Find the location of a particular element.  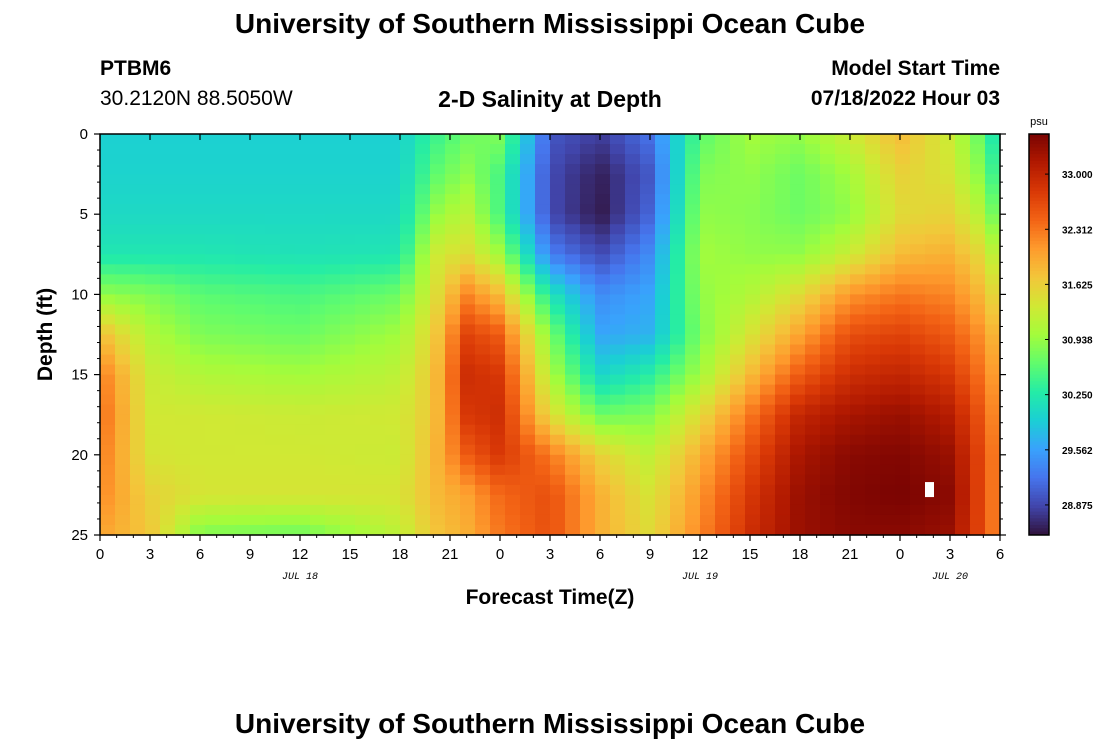

station-id: PTBM6 is located at coordinates (136, 68).